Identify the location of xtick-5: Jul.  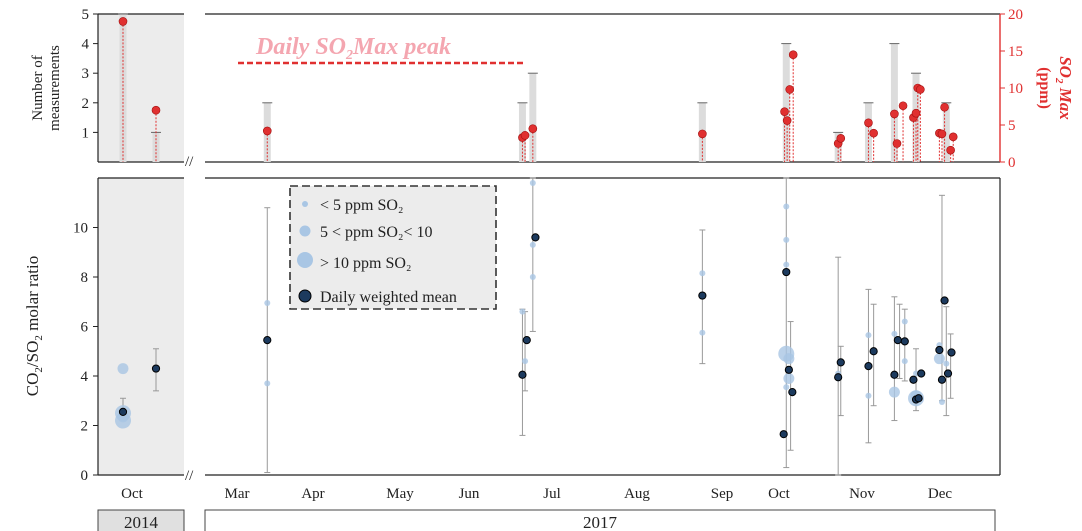
(552, 494).